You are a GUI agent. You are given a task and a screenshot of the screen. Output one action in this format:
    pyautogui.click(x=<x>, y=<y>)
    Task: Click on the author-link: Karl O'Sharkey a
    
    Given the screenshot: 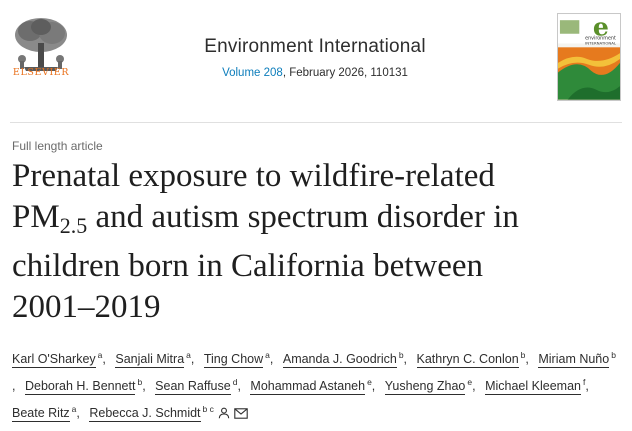 What is the action you would take?
    pyautogui.click(x=57, y=359)
    